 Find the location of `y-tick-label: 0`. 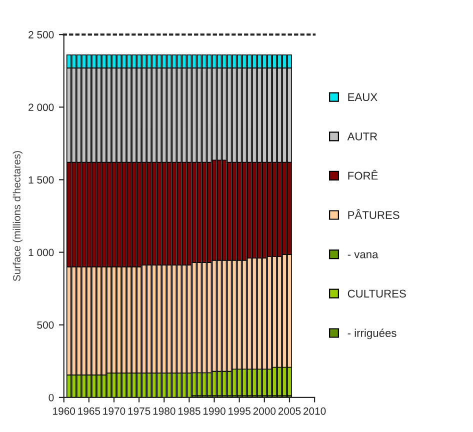

y-tick-label: 0 is located at coordinates (51, 398).